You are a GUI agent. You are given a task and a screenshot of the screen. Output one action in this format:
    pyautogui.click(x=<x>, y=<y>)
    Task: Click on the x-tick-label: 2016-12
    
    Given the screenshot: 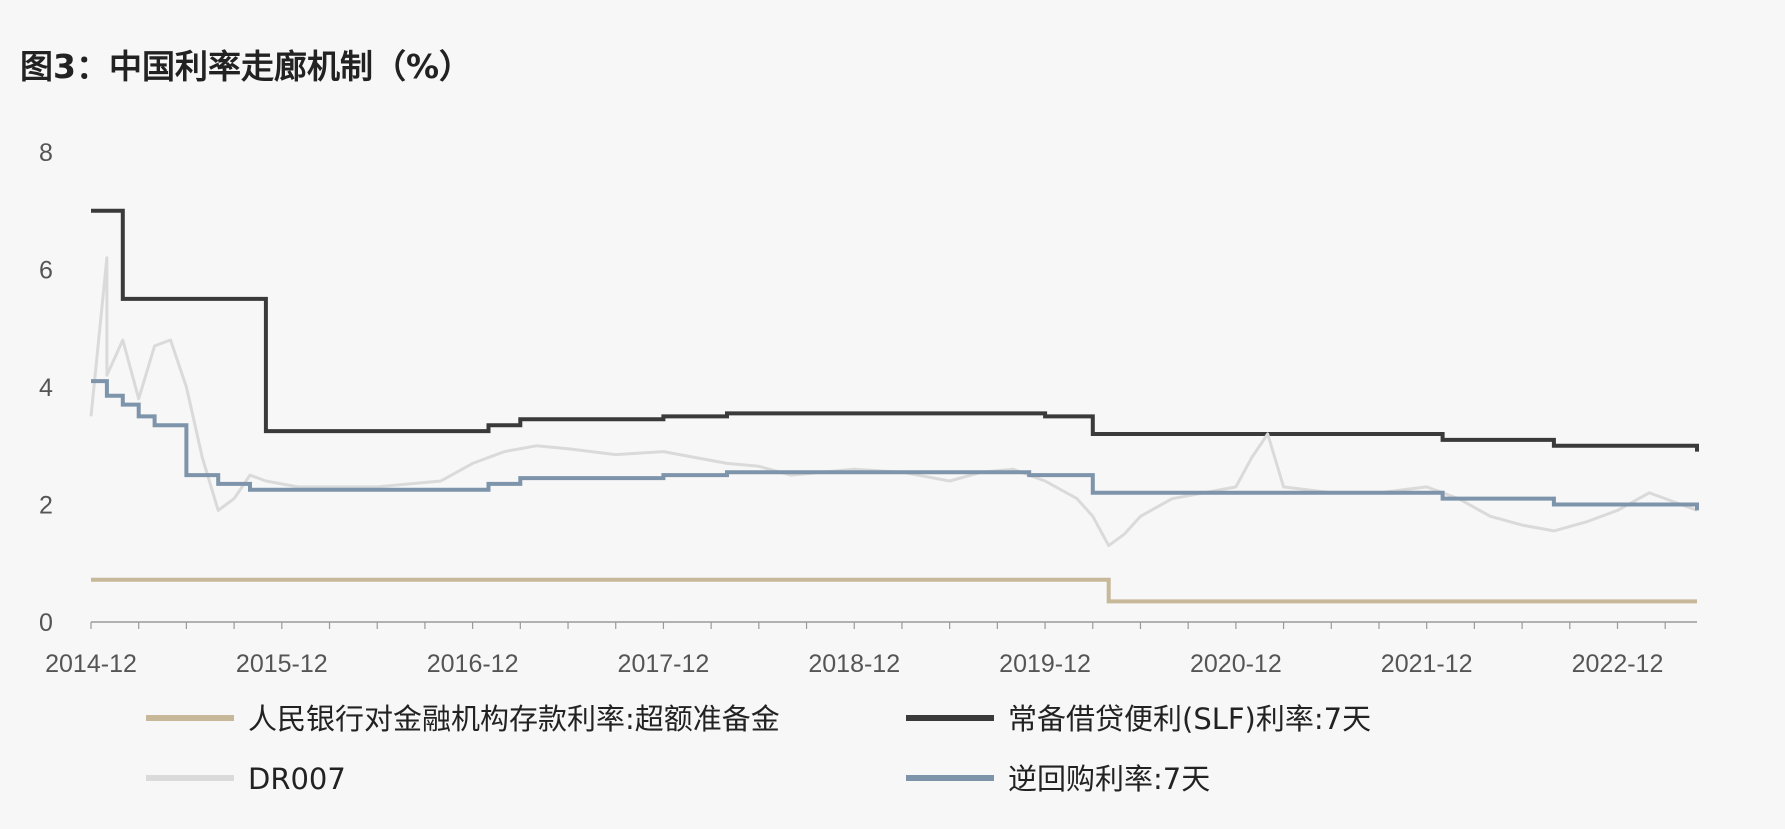 What is the action you would take?
    pyautogui.click(x=473, y=664)
    